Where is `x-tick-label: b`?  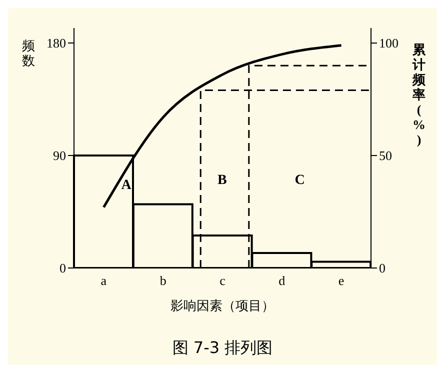
x-tick-label: b is located at coordinates (163, 280).